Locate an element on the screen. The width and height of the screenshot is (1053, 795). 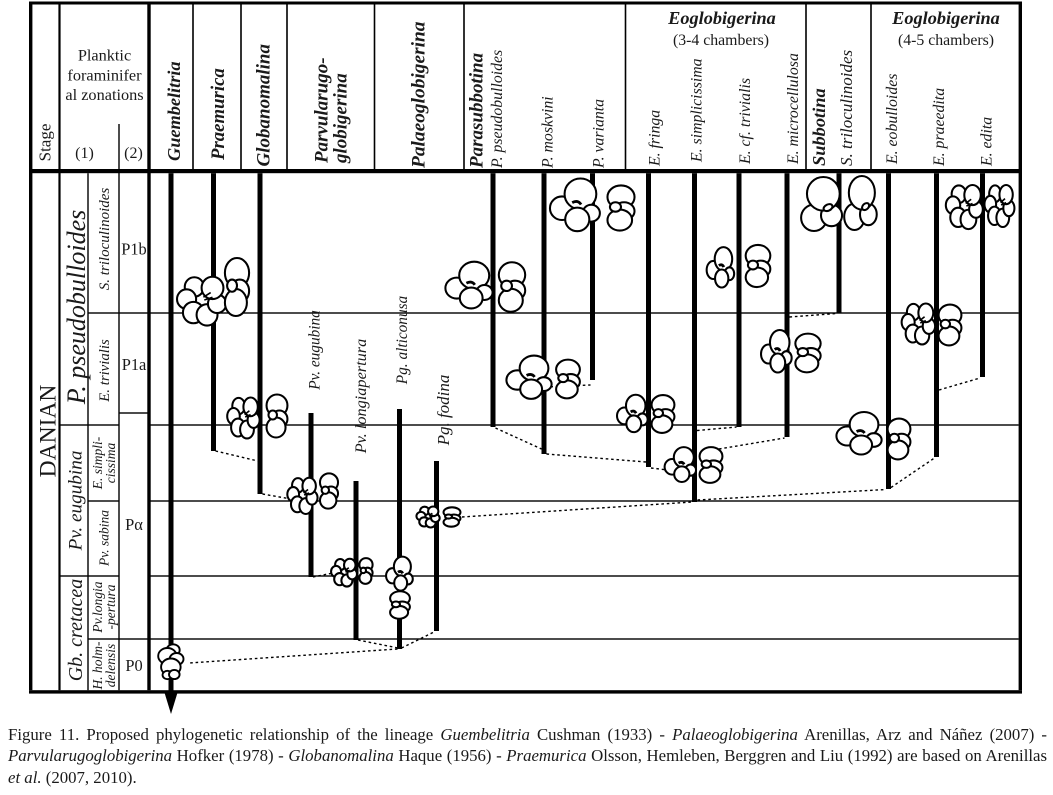
svg-text: Pg. fodina is located at coordinates (443, 411).